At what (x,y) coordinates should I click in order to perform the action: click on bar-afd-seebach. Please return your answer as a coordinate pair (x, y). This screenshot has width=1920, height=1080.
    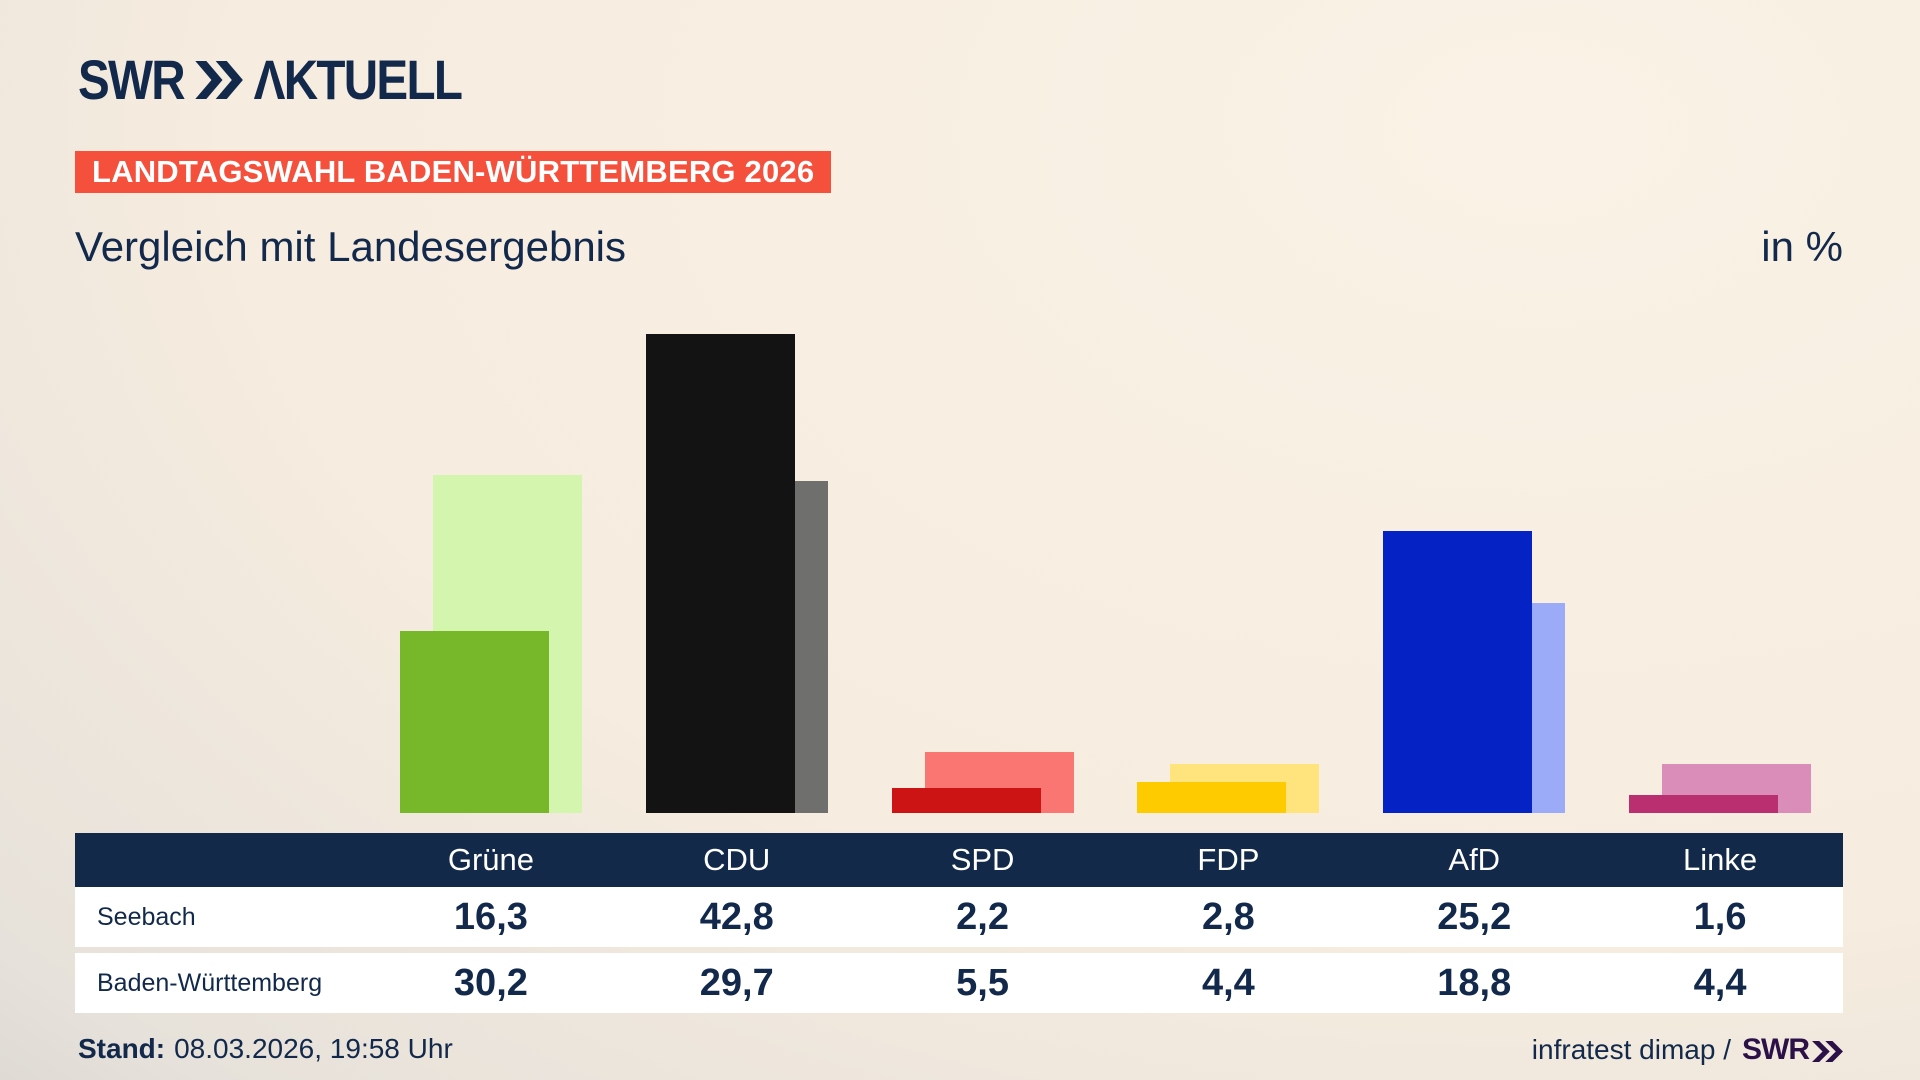
    Looking at the image, I should click on (1458, 672).